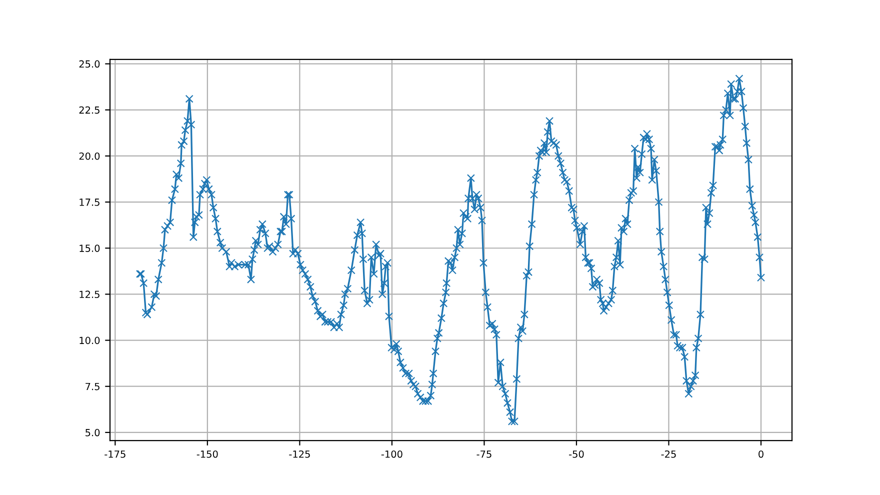 The image size is (880, 495). Describe the element at coordinates (391, 454) in the screenshot. I see `x-tick-label: -100` at that location.